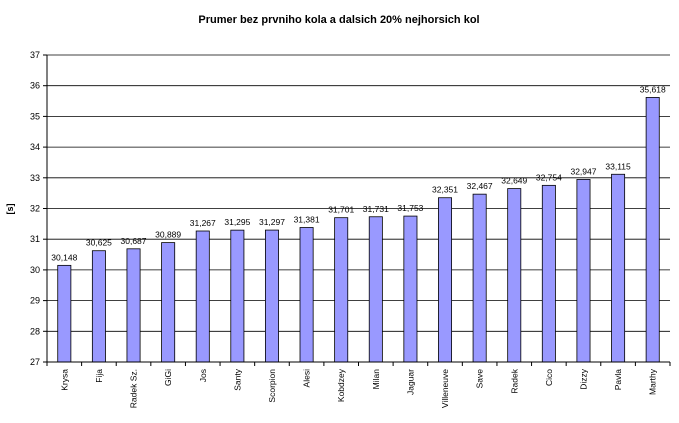 This screenshot has width=679, height=423. What do you see at coordinates (445, 388) in the screenshot?
I see `category-label: Villeneuve` at bounding box center [445, 388].